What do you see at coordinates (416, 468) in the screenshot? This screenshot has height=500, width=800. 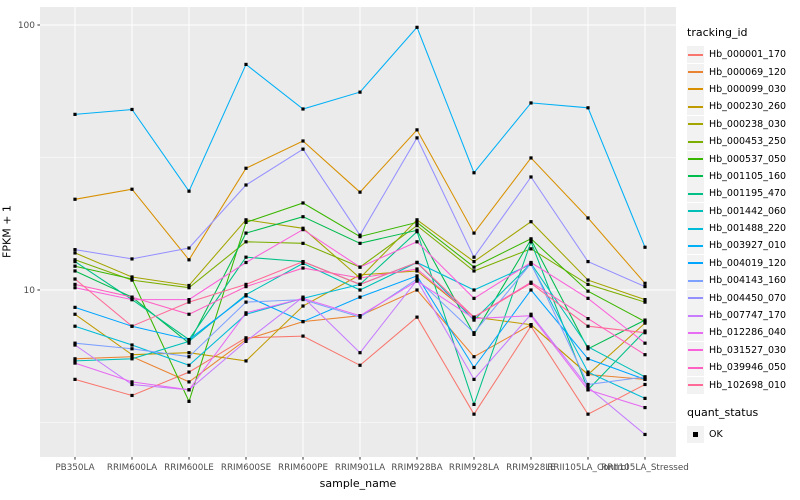 I see `x-tick-label: RRIM928BA` at bounding box center [416, 468].